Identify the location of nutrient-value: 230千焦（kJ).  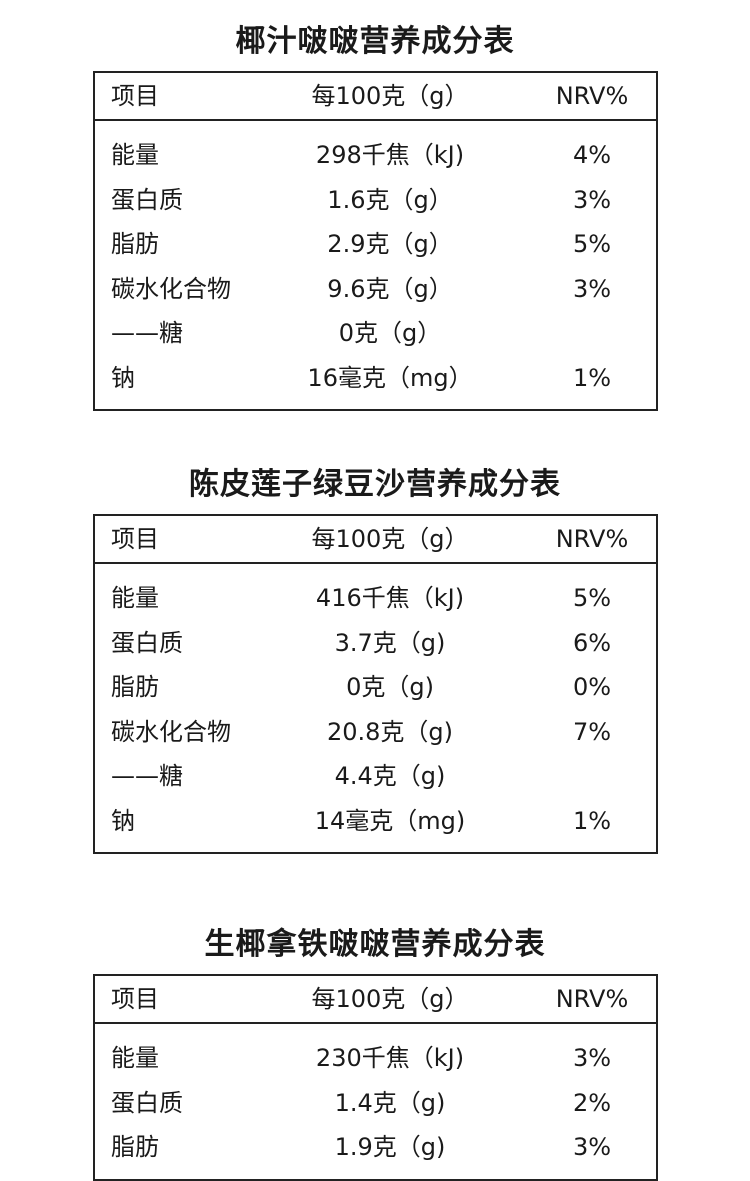
(390, 1058).